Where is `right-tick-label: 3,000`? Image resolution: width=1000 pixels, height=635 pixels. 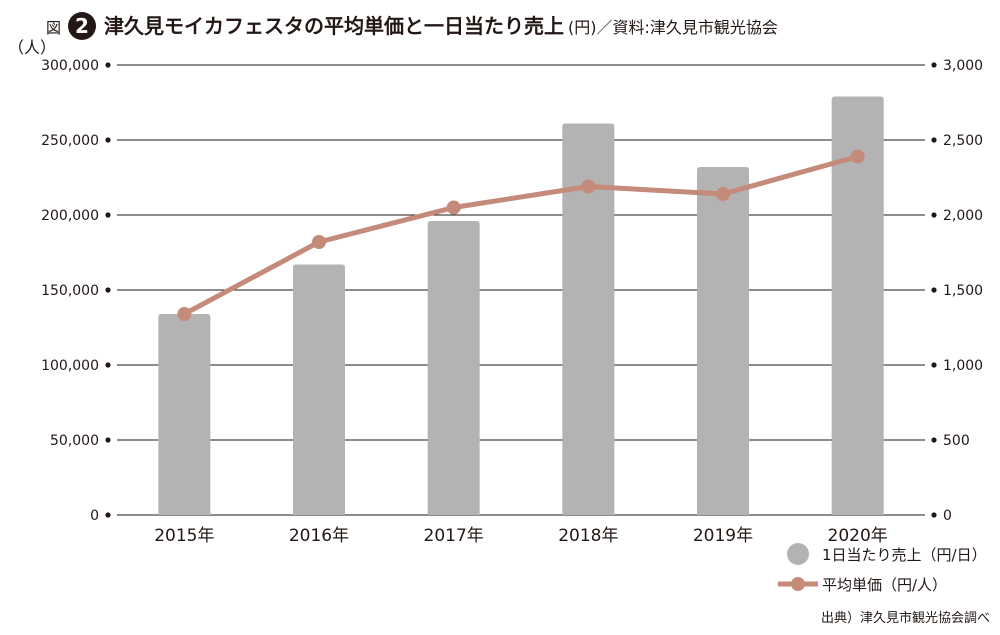
right-tick-label: 3,000 is located at coordinates (963, 66).